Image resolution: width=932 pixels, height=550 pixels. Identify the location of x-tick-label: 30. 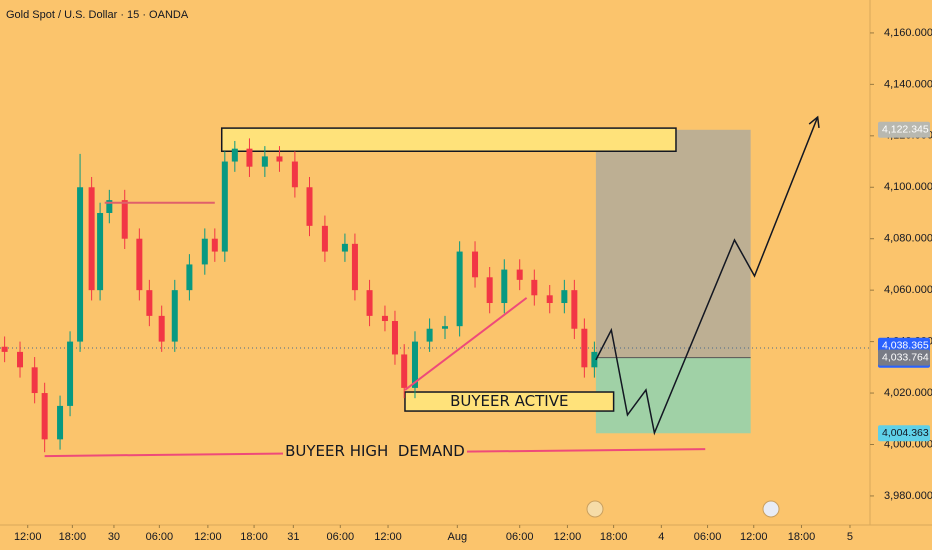
(114, 537).